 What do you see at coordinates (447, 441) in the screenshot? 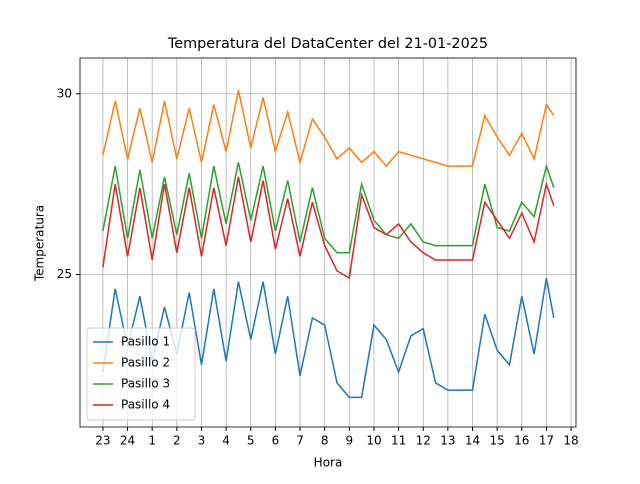
I see `x-tick-label: 13` at bounding box center [447, 441].